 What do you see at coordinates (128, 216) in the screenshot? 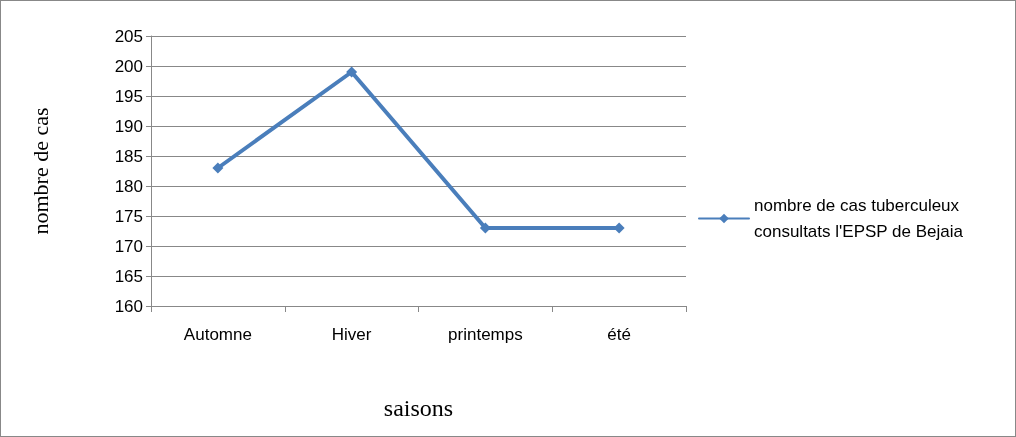
I see `y-tick-label: 175` at bounding box center [128, 216].